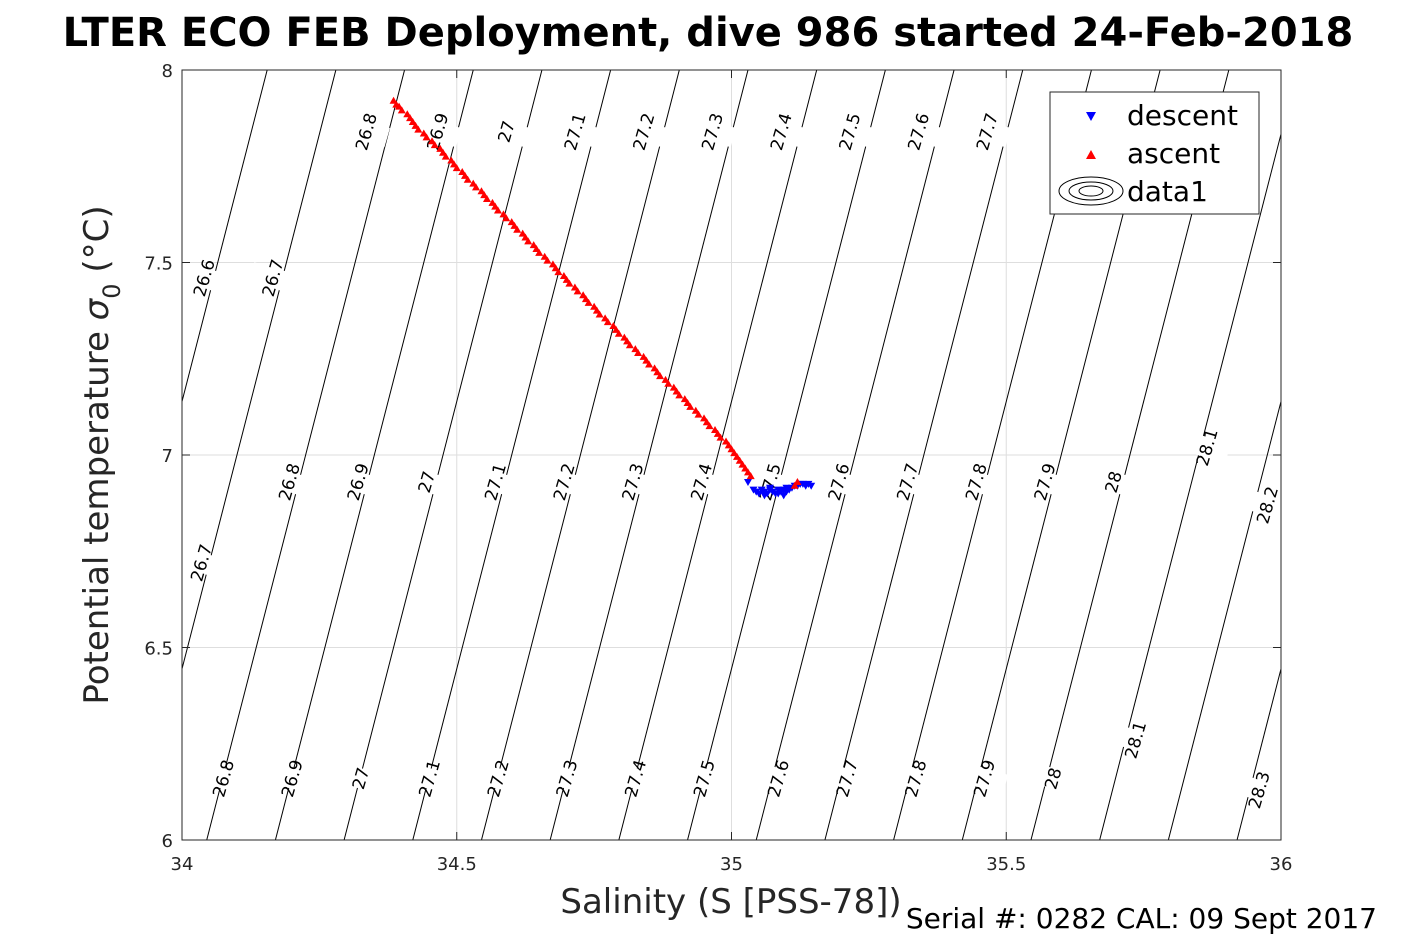 The height and width of the screenshot is (945, 1417). Describe the element at coordinates (97, 512) in the screenshot. I see `y-axis-label-main: Potential temperature` at that location.